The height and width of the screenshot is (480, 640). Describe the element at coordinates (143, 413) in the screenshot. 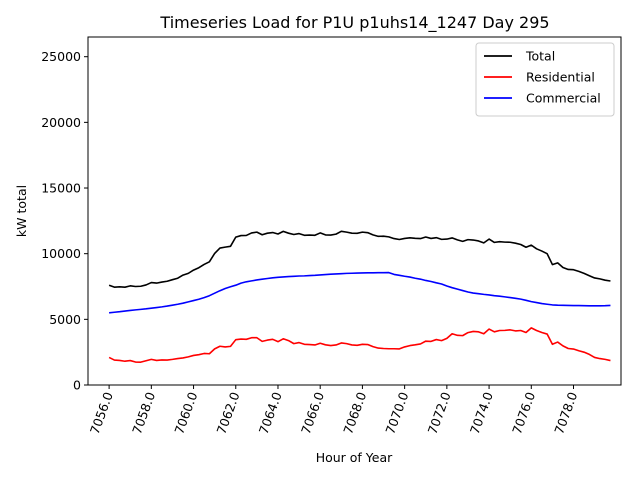

I see `x-tick-label: 7058.0` at that location.